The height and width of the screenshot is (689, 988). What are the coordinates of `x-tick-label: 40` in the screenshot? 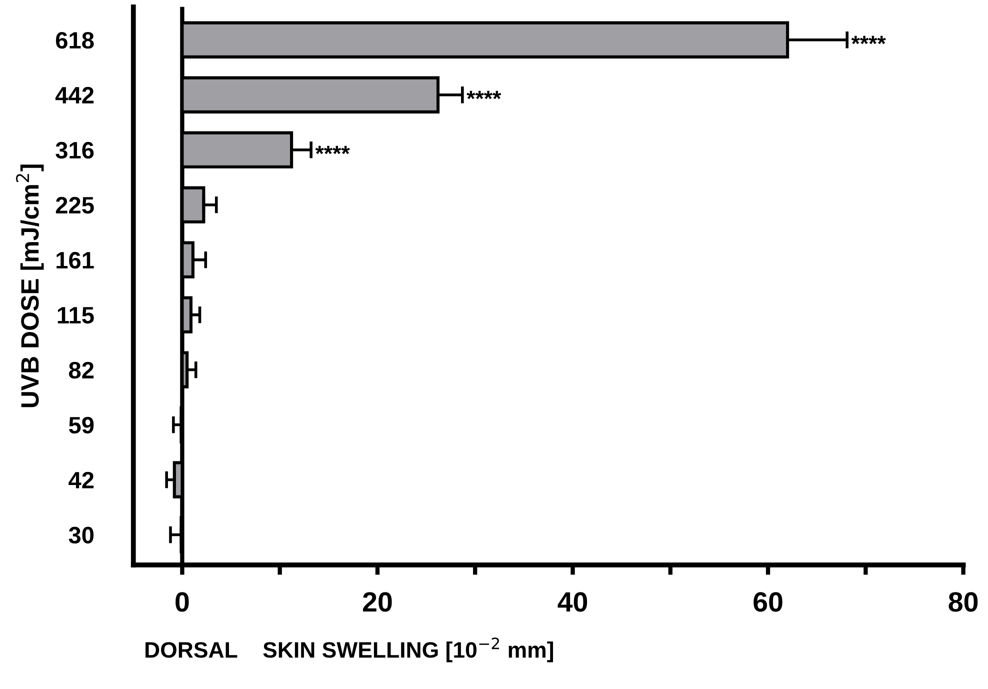 It's located at (573, 602).